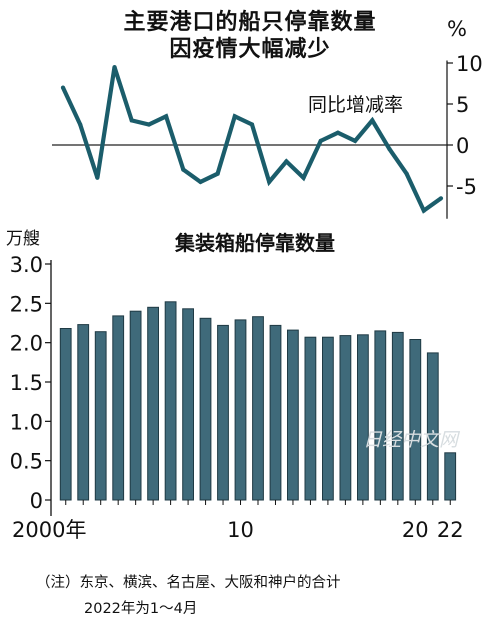 The height and width of the screenshot is (632, 500). I want to click on bar-2002, so click(100, 416).